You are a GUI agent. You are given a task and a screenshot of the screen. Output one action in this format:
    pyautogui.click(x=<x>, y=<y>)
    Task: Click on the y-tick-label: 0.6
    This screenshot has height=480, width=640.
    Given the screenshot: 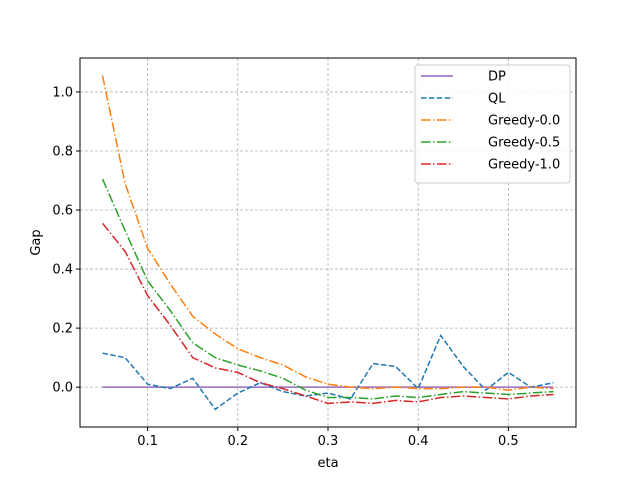 What is the action you would take?
    pyautogui.click(x=62, y=211)
    